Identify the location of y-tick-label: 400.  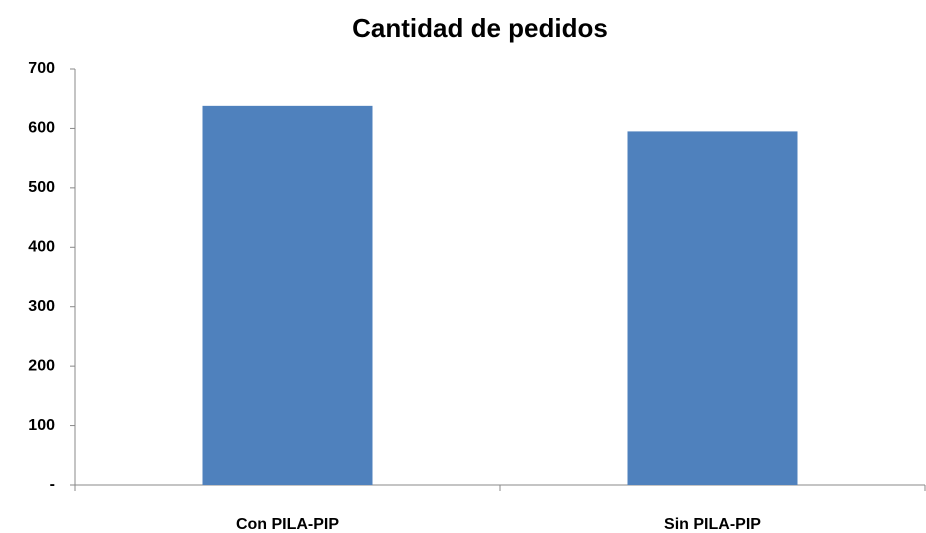
(41, 247).